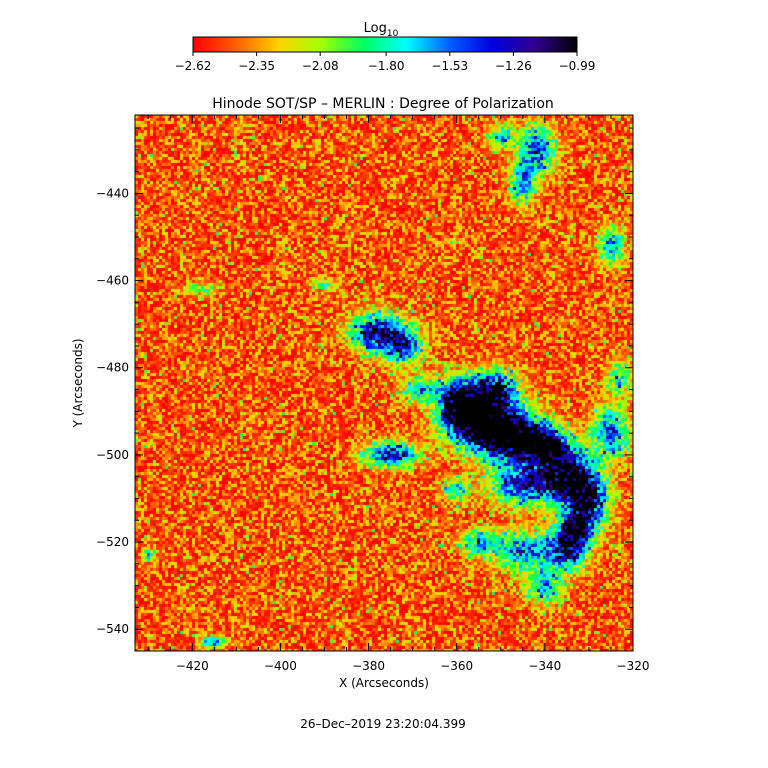 This screenshot has width=768, height=768. I want to click on timestamp: 26–Dec–2019 23:20:04.399, so click(382, 724).